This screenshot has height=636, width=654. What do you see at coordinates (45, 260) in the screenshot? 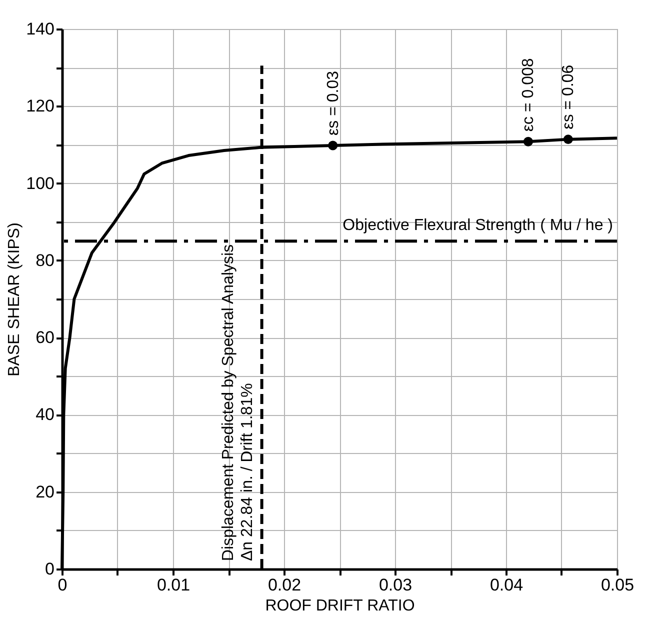
I see `y-tick-label: 80` at bounding box center [45, 260].